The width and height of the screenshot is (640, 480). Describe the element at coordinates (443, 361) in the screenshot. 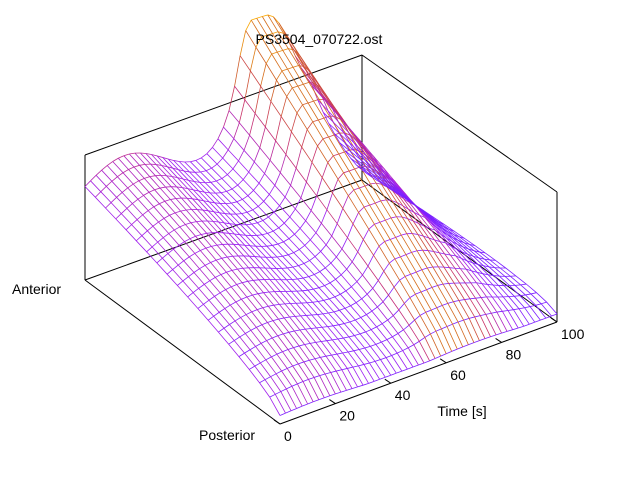

I see `x-tick-mark` at that location.